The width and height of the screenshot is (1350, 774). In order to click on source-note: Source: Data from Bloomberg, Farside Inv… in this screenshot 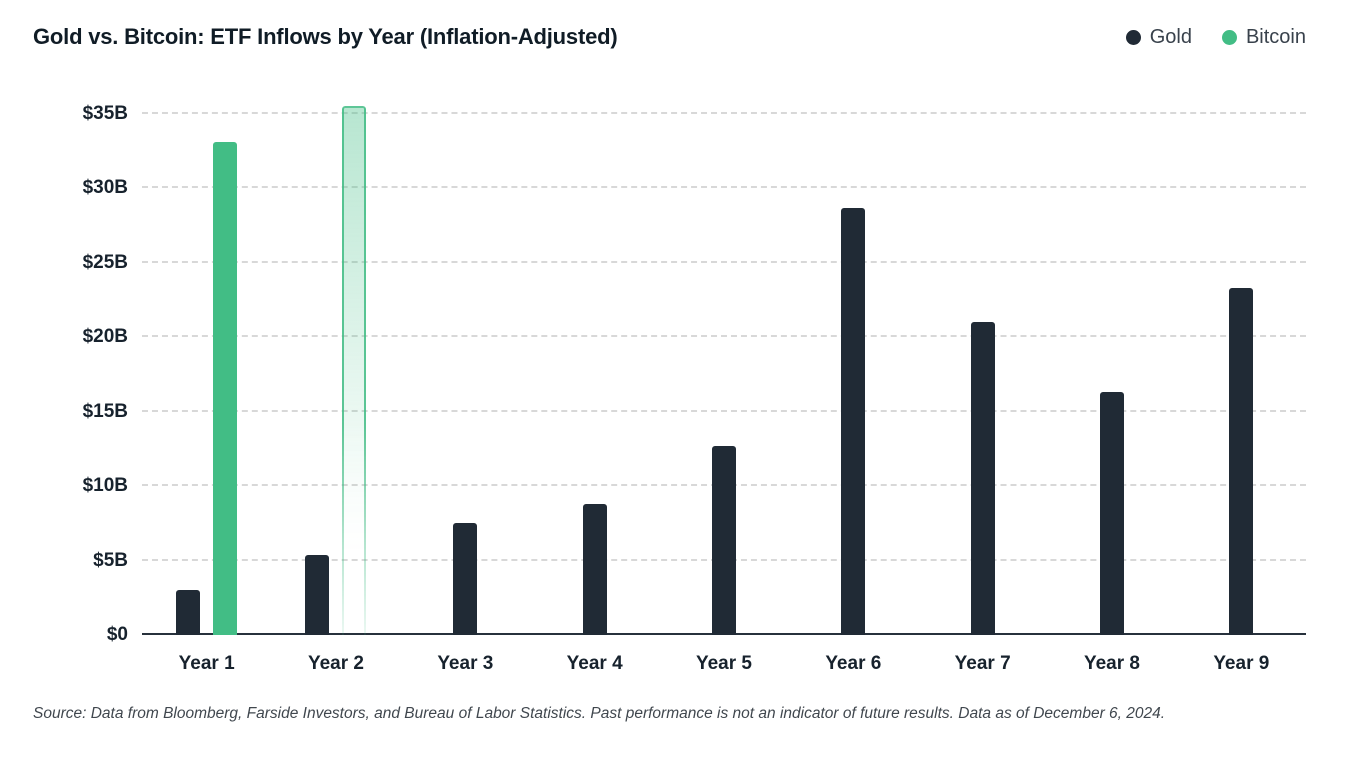, I will do `click(599, 713)`.